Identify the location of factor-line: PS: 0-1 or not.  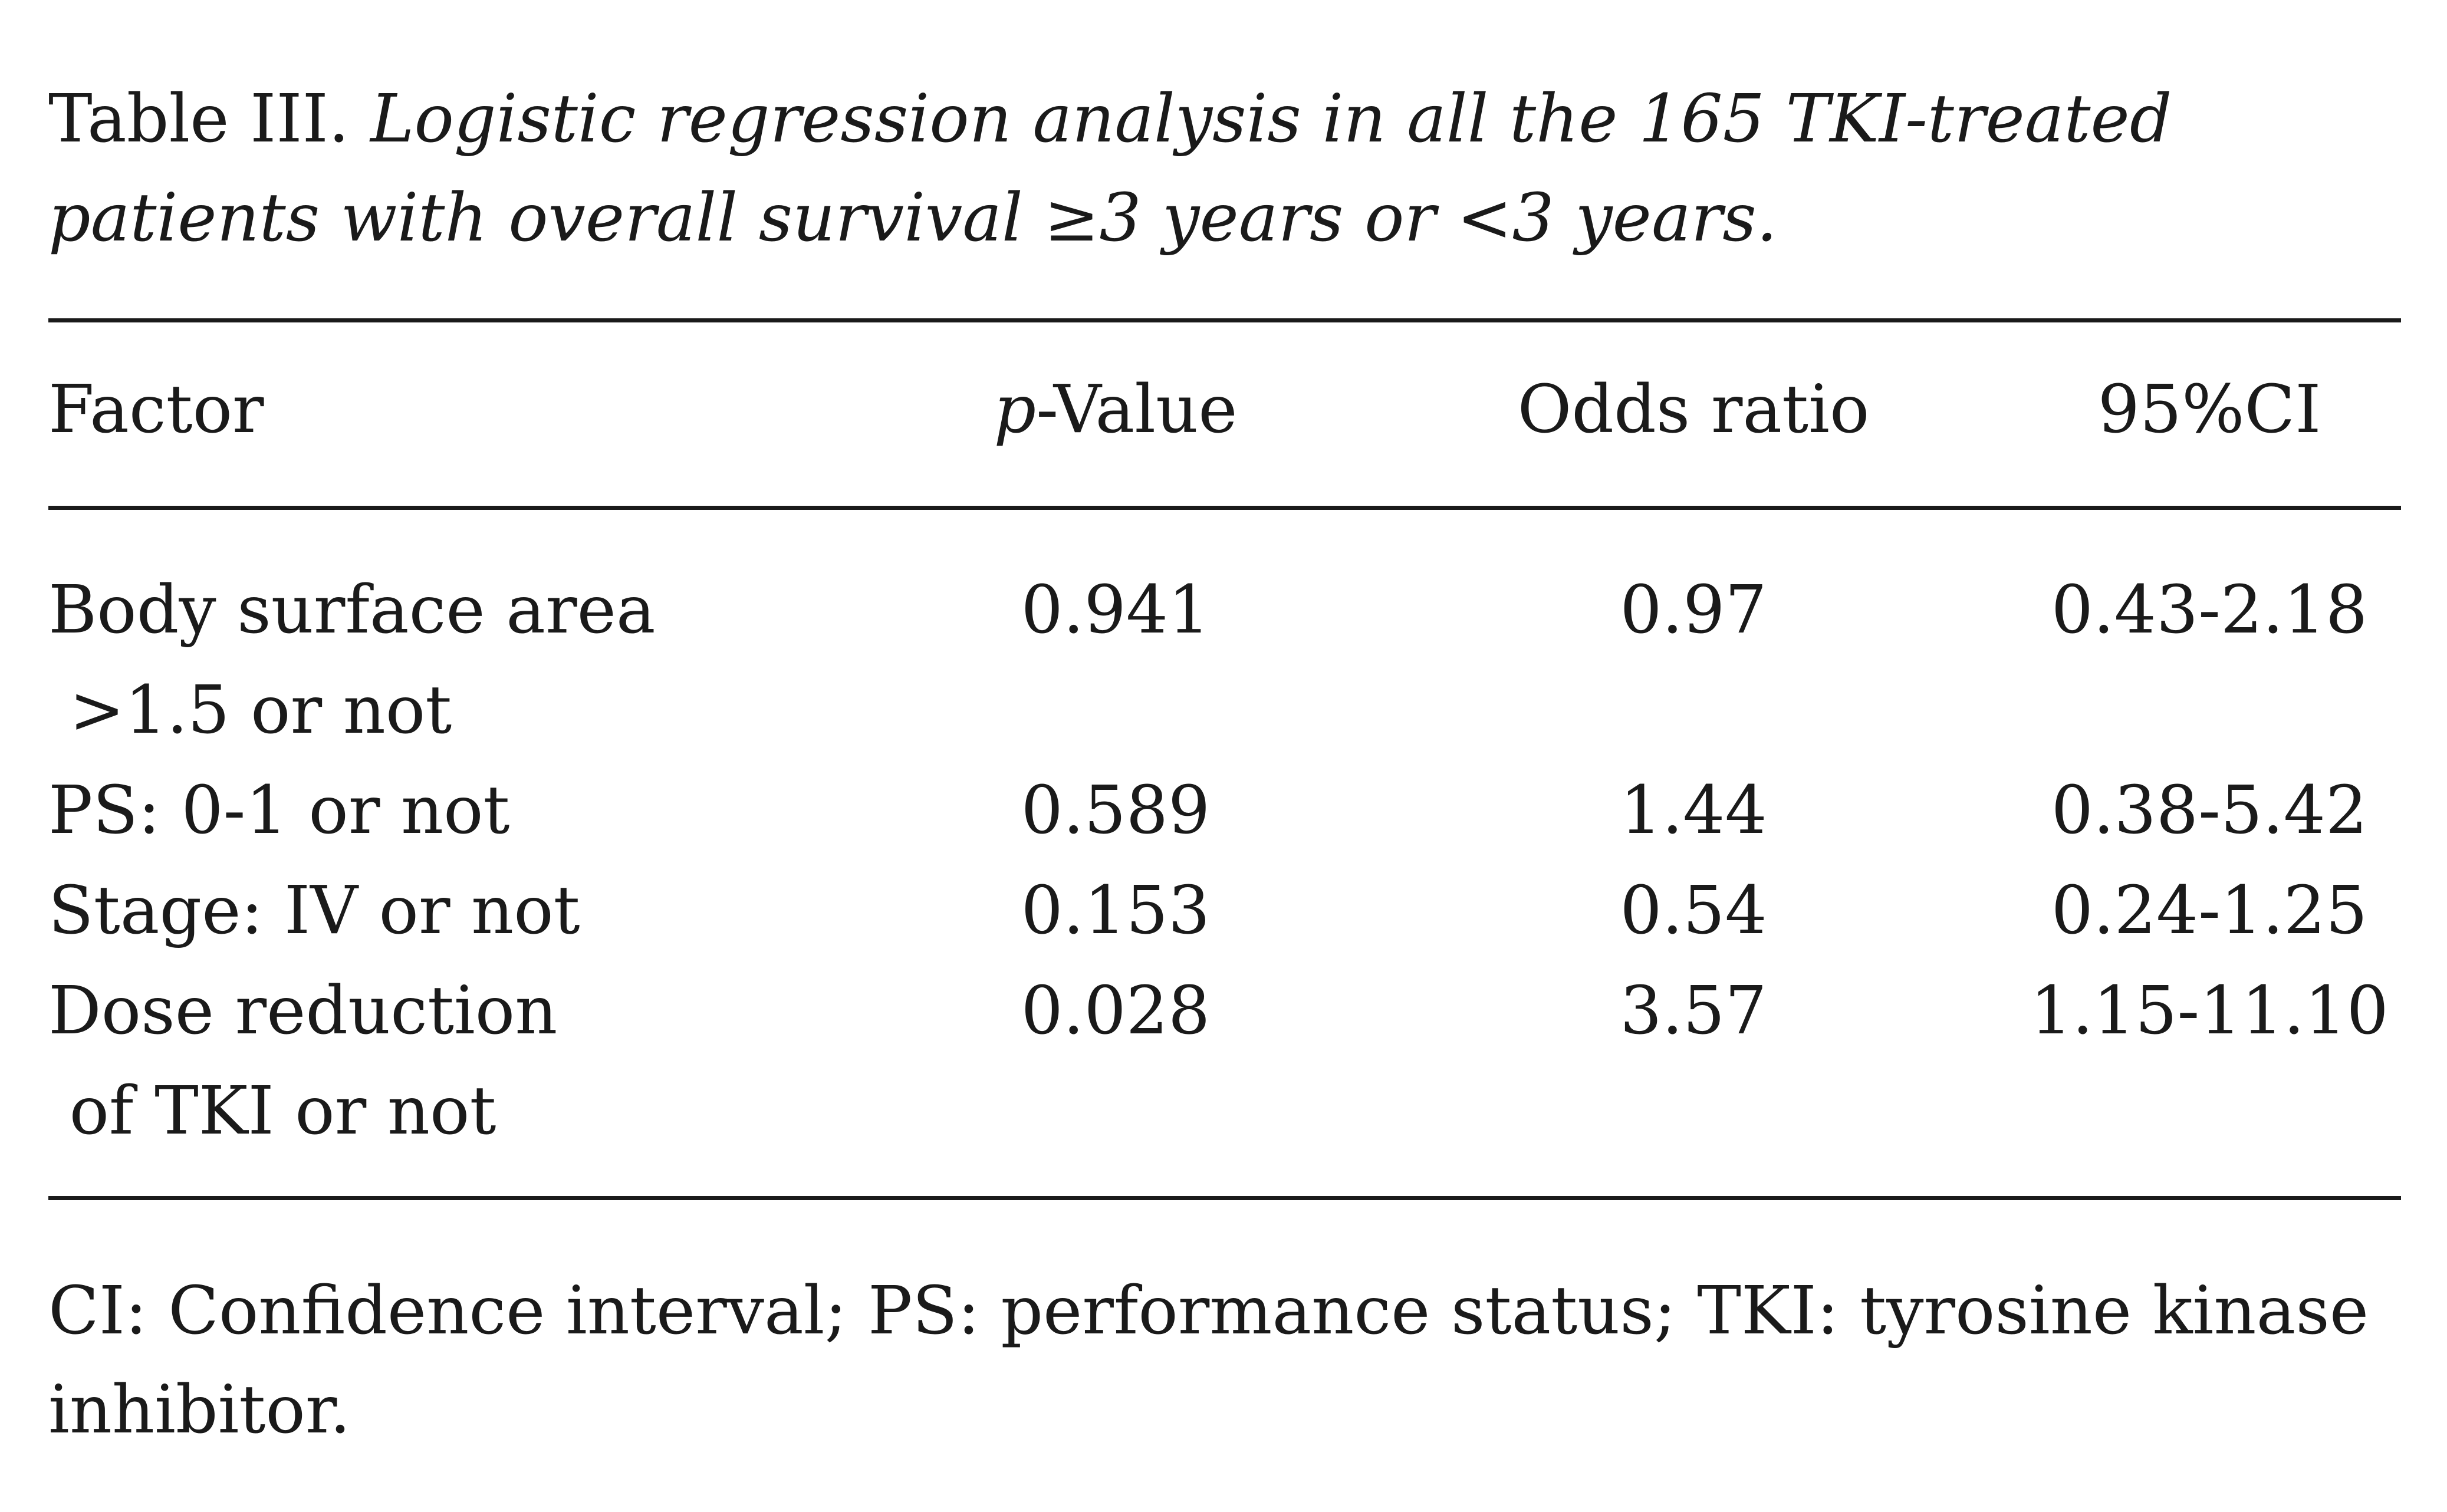
(279, 810).